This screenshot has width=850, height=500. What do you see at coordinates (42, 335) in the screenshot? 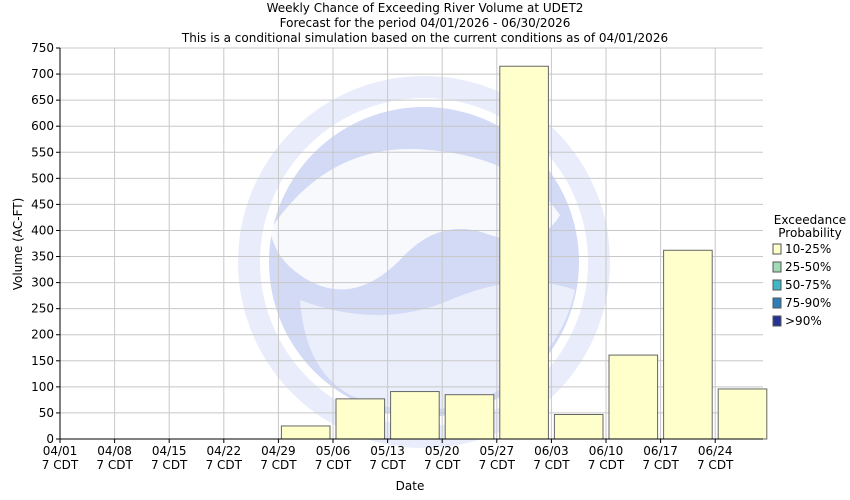
I see `y-tick-label: 200` at bounding box center [42, 335].